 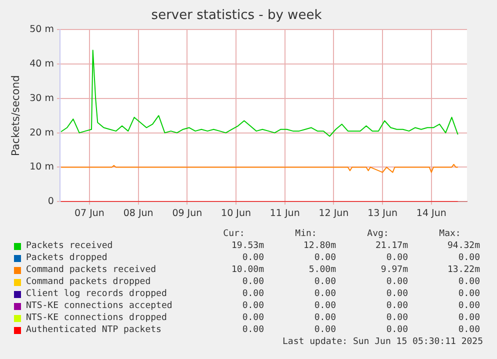 What do you see at coordinates (236, 16) in the screenshot?
I see `chart-title: server statistics - by week` at bounding box center [236, 16].